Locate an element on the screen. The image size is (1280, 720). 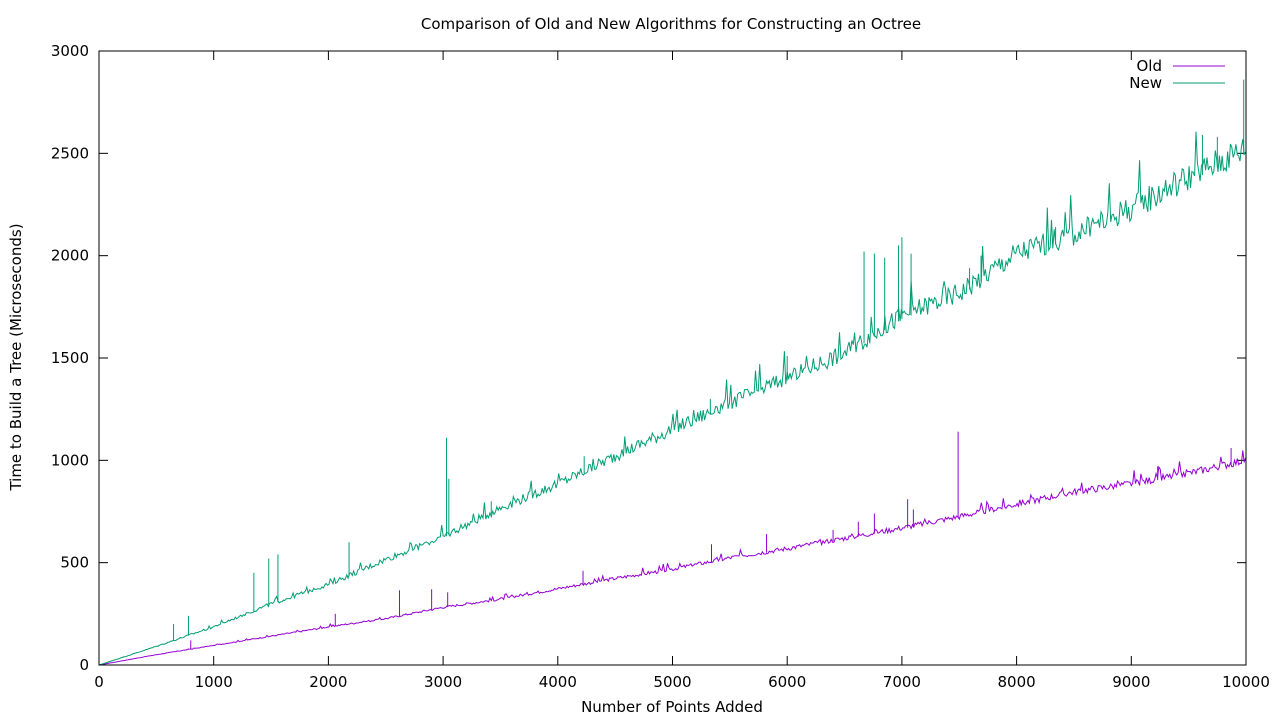
x-tick-label: 6000 is located at coordinates (787, 682).